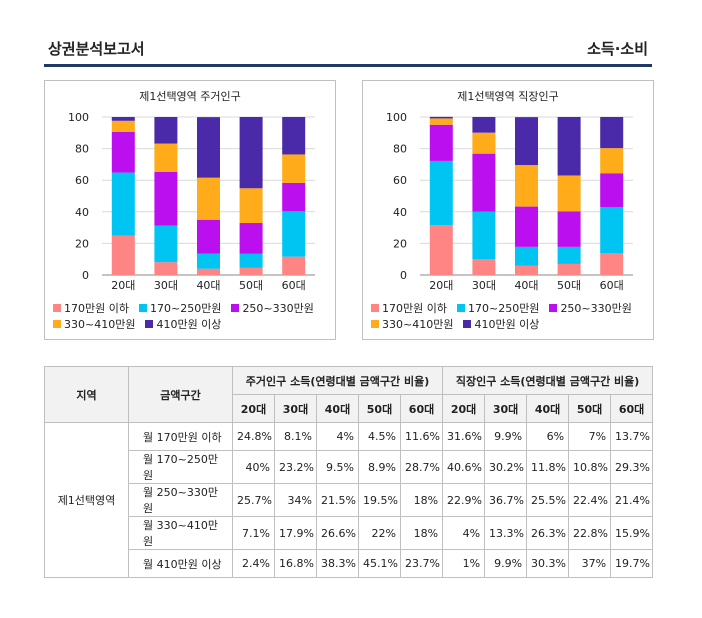  What do you see at coordinates (590, 436) in the screenshot?
I see `value-cell: 7%` at bounding box center [590, 436].